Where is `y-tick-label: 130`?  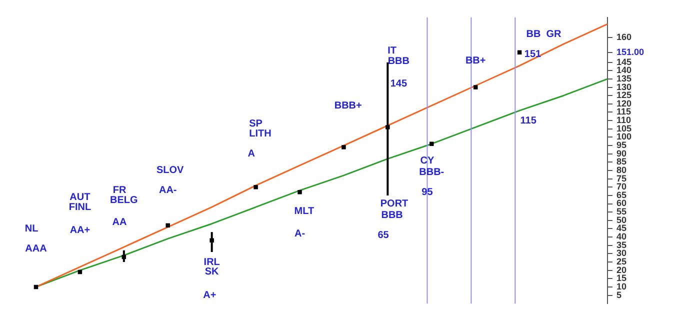
y-tick-label: 130 is located at coordinates (624, 87).